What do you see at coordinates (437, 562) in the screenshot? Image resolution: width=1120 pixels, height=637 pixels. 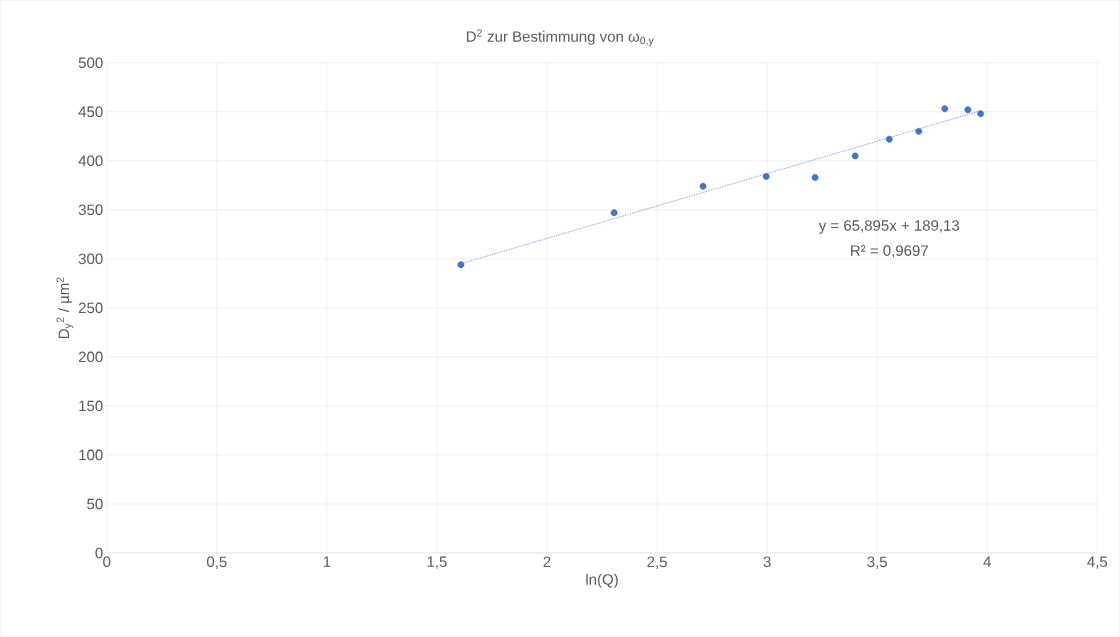 I see `x-tick-label: 1,5` at bounding box center [437, 562].